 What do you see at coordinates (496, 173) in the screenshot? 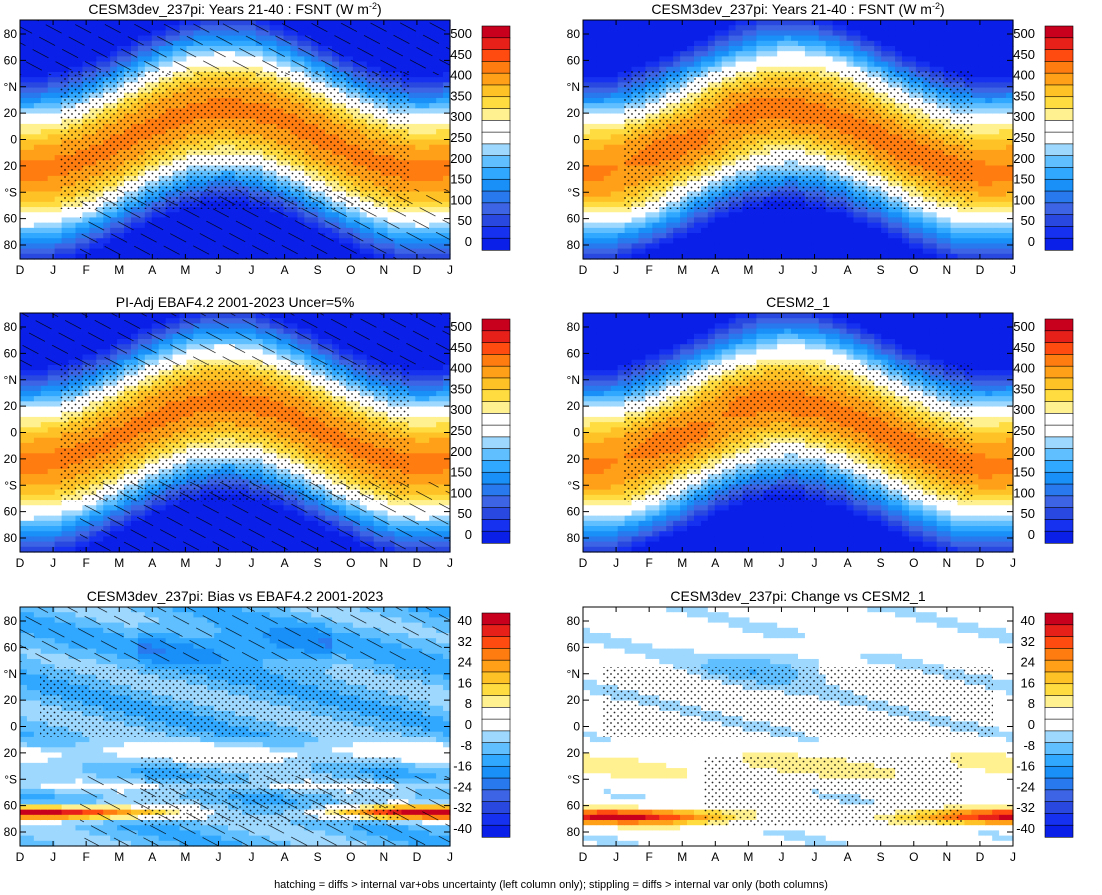
I see `colorbar-swatch` at bounding box center [496, 173].